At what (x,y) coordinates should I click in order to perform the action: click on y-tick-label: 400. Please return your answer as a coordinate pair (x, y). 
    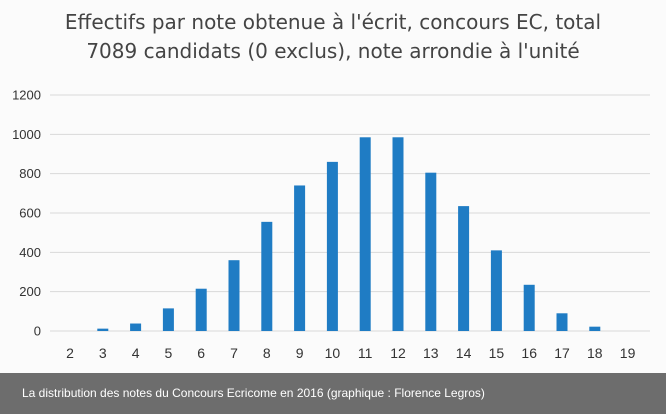
    Looking at the image, I should click on (30, 252).